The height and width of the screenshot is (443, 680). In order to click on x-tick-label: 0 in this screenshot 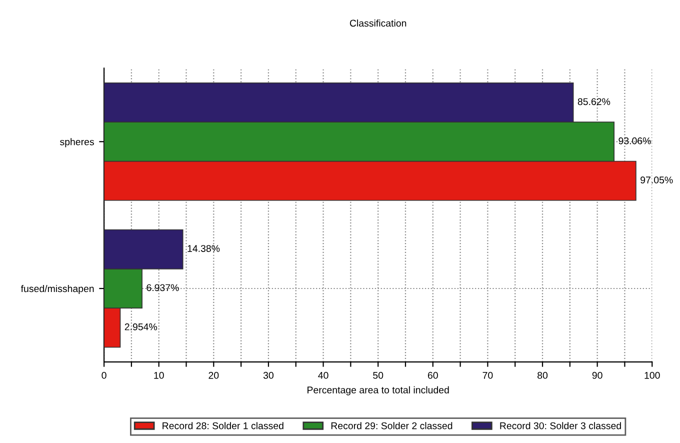, I will do `click(104, 375)`.